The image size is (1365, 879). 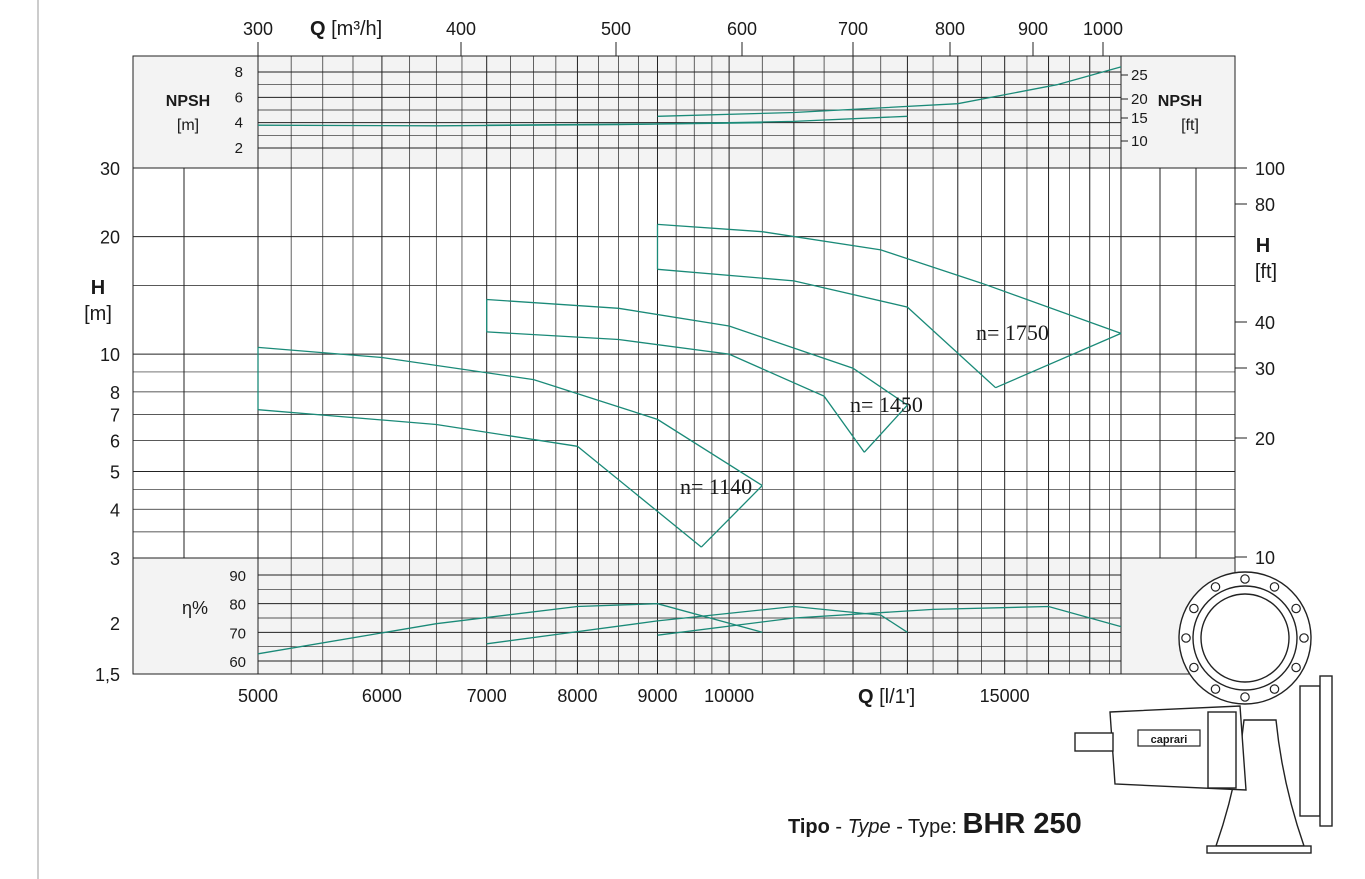 I want to click on type-prefix: Tipo, so click(x=809, y=827).